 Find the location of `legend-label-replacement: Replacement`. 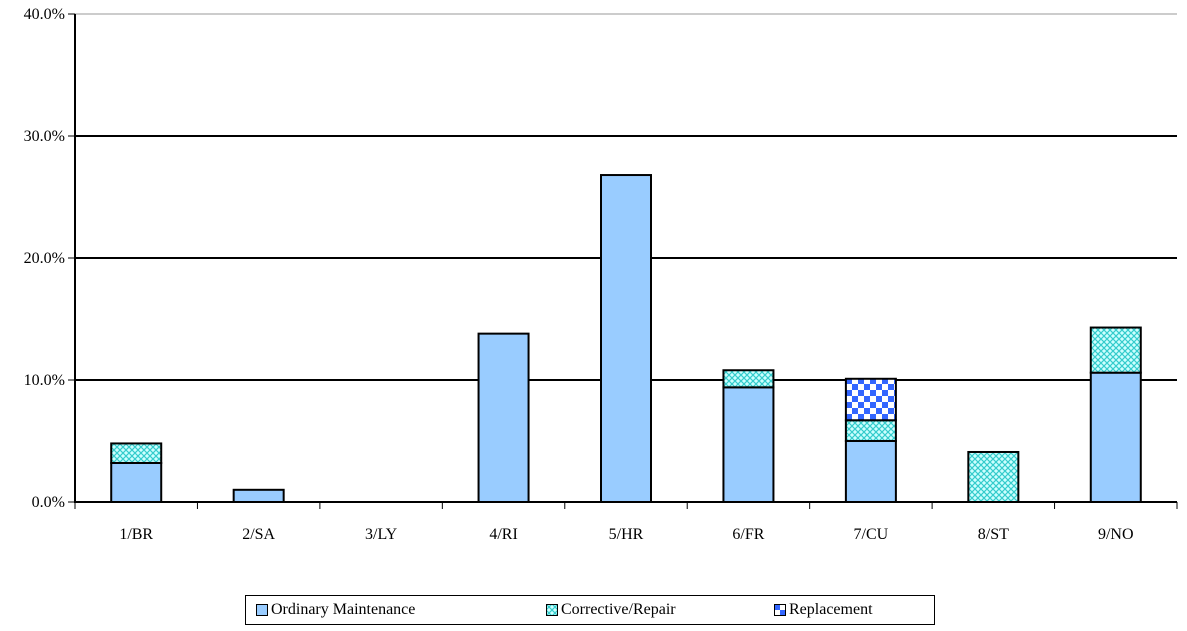

legend-label-replacement: Replacement is located at coordinates (831, 609).